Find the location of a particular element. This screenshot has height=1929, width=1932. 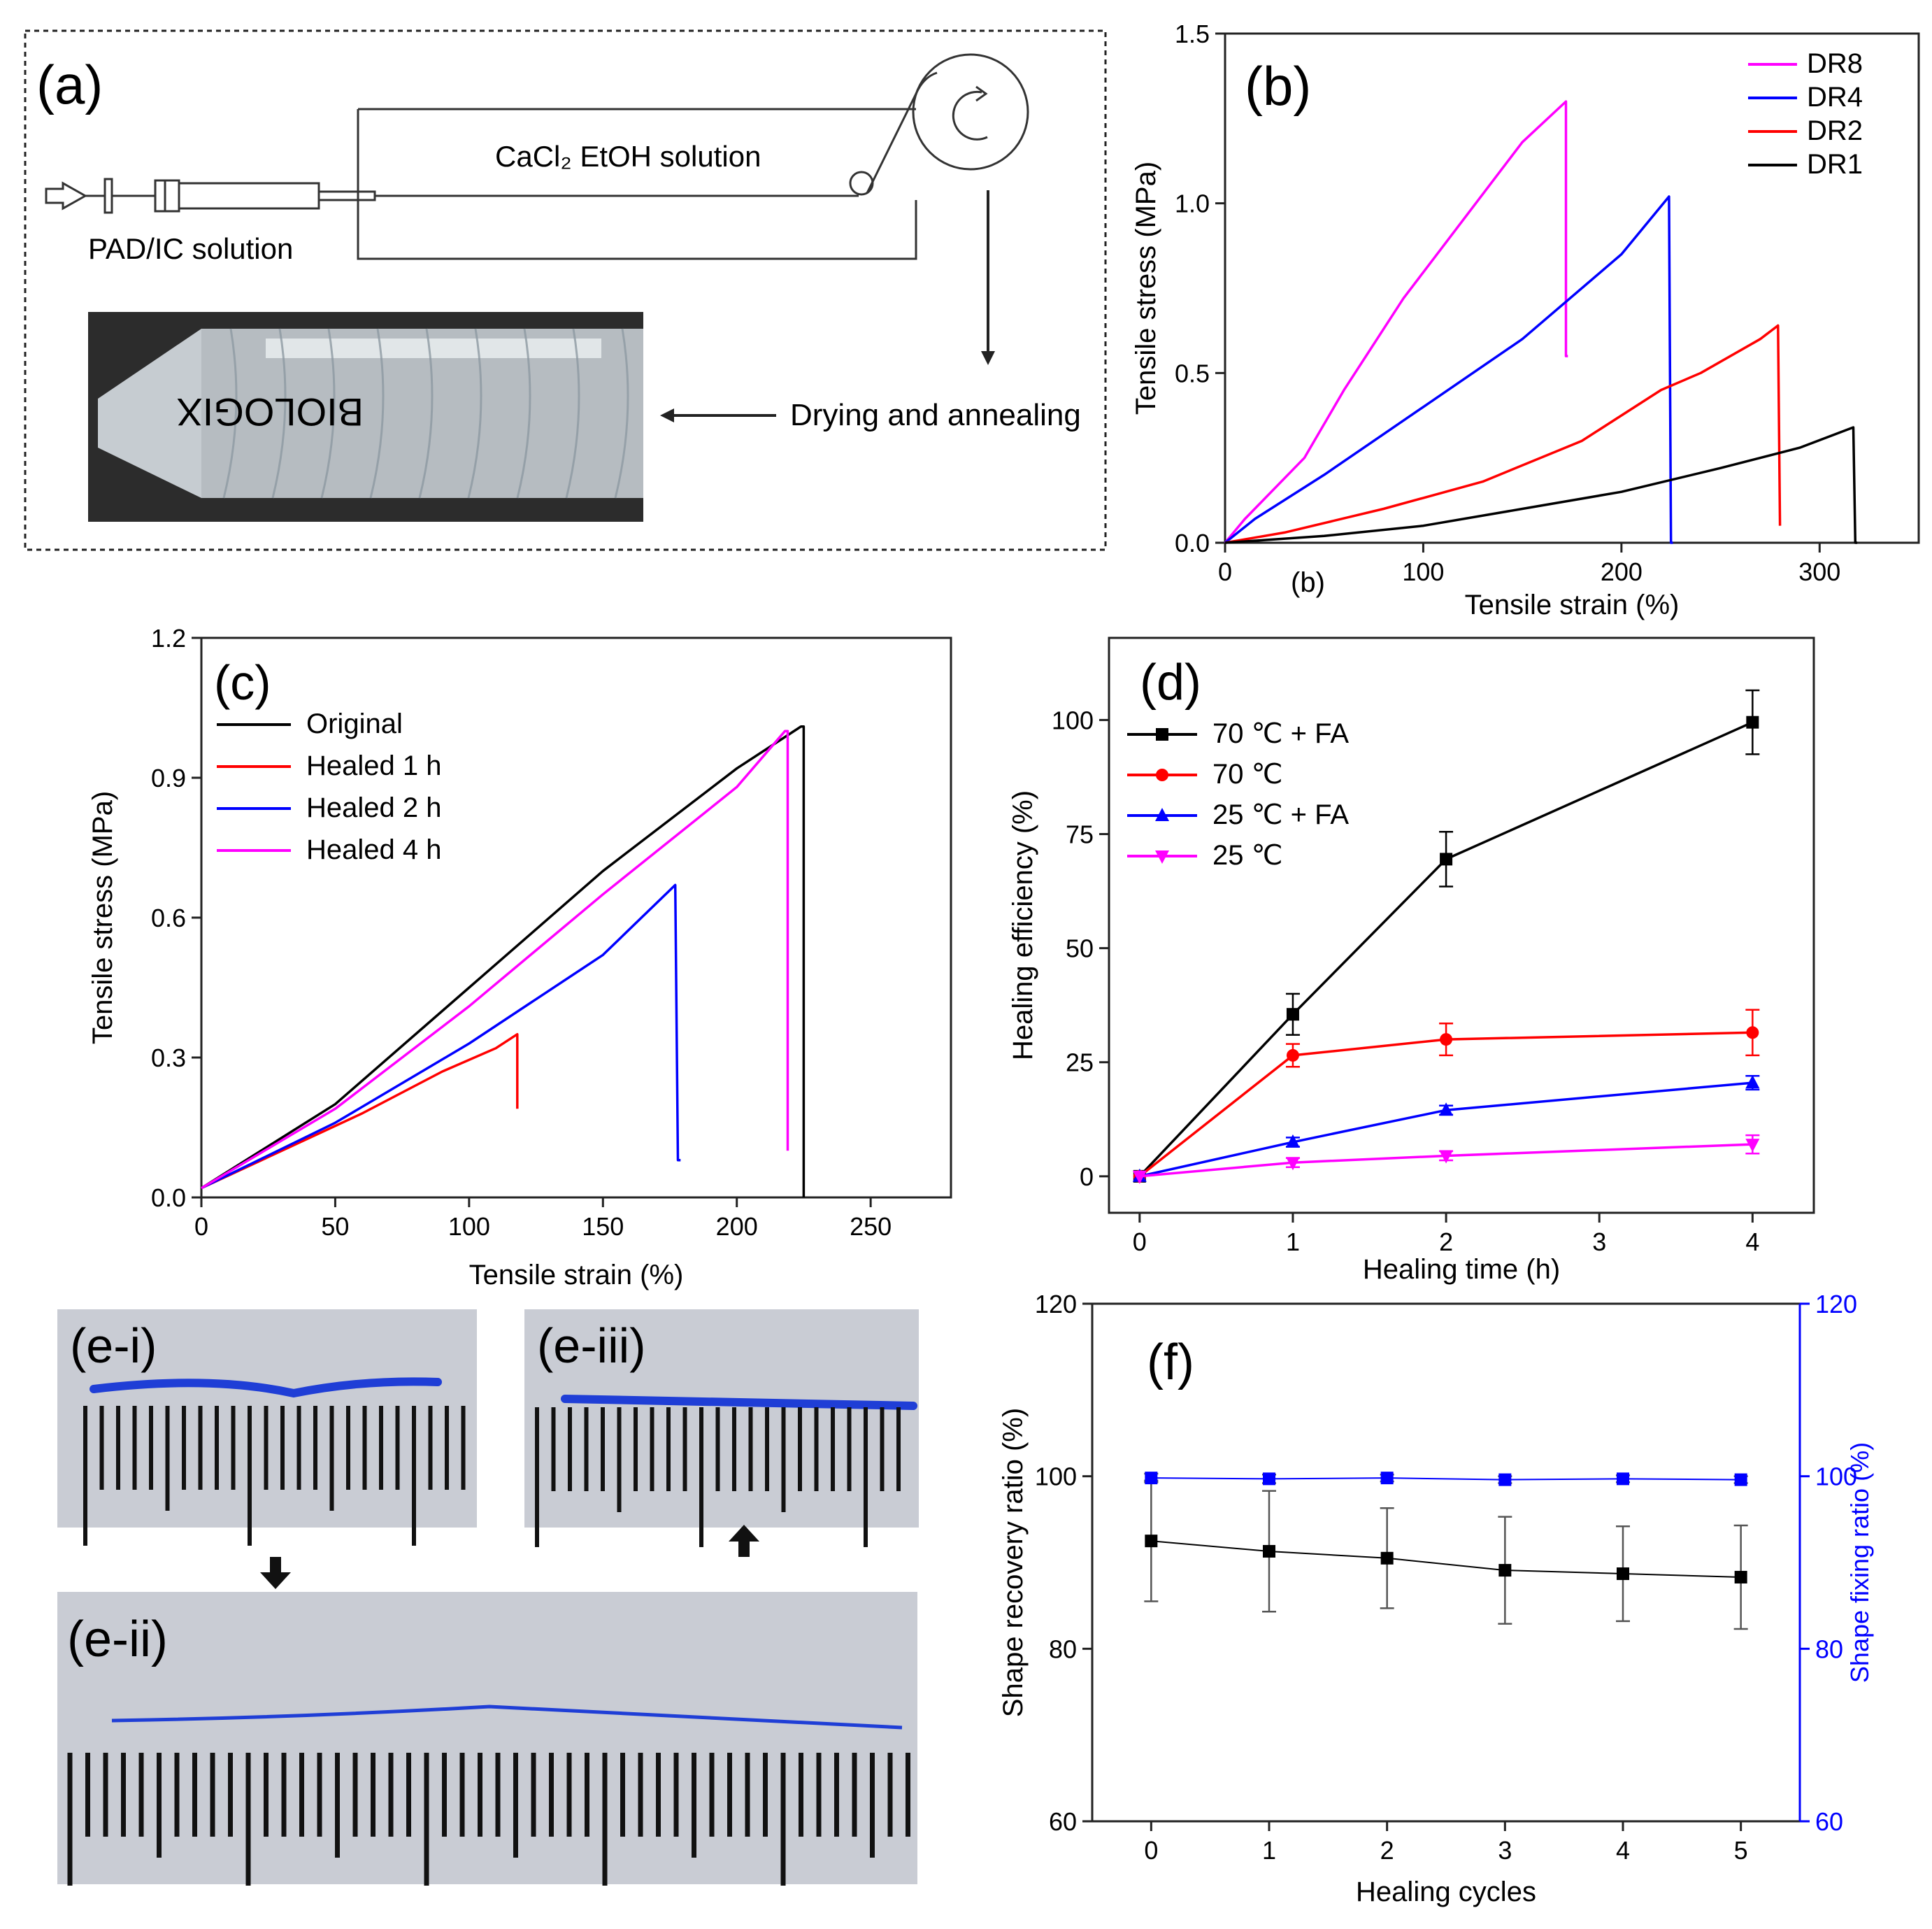

y-tick-label: 1.2 is located at coordinates (168, 638).